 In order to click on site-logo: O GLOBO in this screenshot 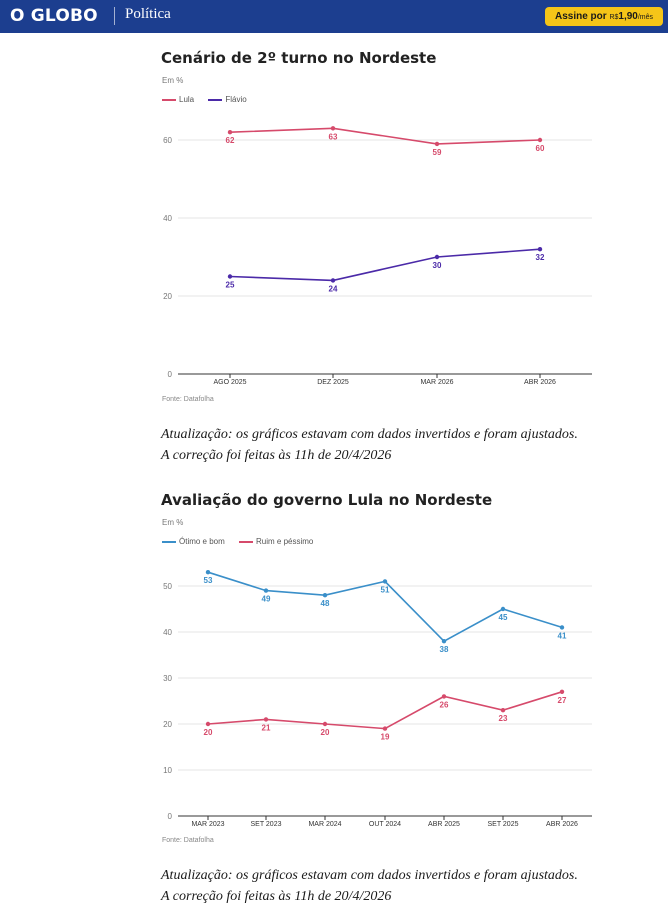, I will do `click(54, 16)`.